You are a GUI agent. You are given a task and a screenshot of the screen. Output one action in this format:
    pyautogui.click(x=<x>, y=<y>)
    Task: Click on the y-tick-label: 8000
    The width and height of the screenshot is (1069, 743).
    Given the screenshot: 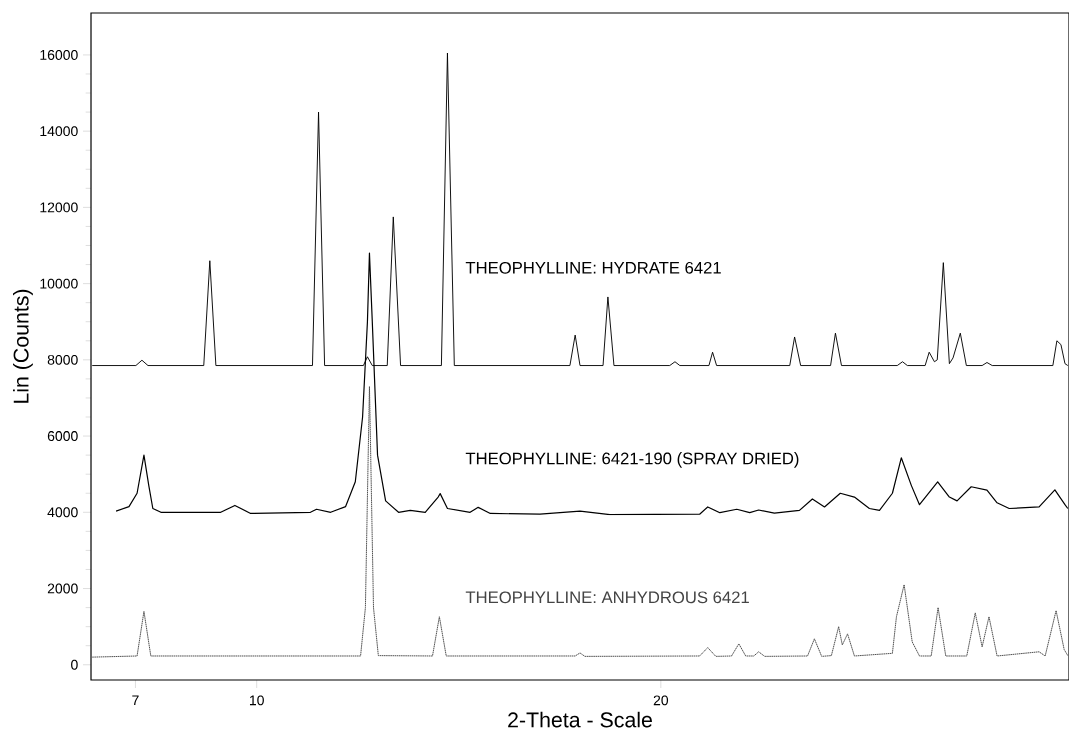 What is the action you would take?
    pyautogui.click(x=62, y=359)
    